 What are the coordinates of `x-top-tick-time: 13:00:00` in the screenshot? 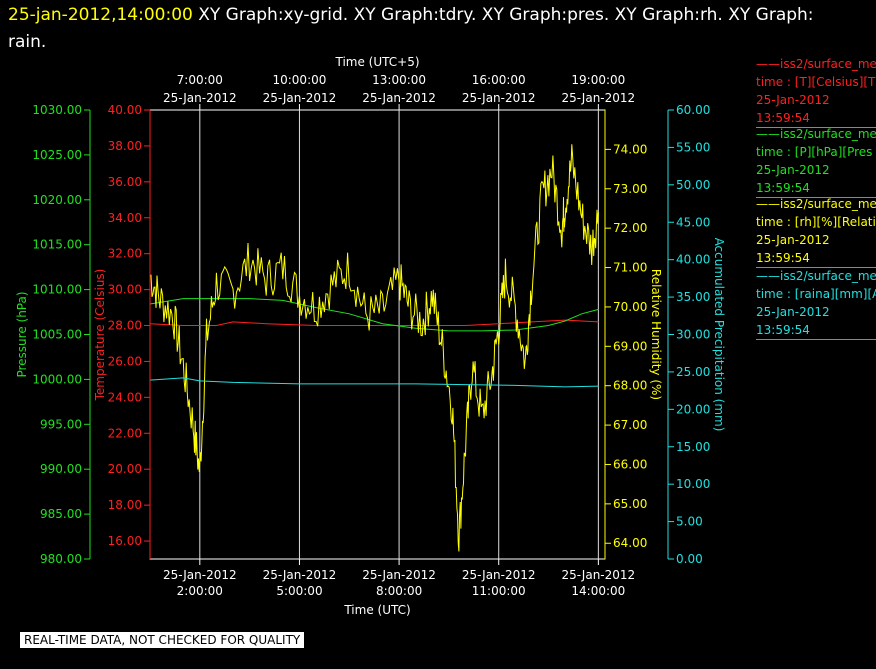 It's located at (399, 80).